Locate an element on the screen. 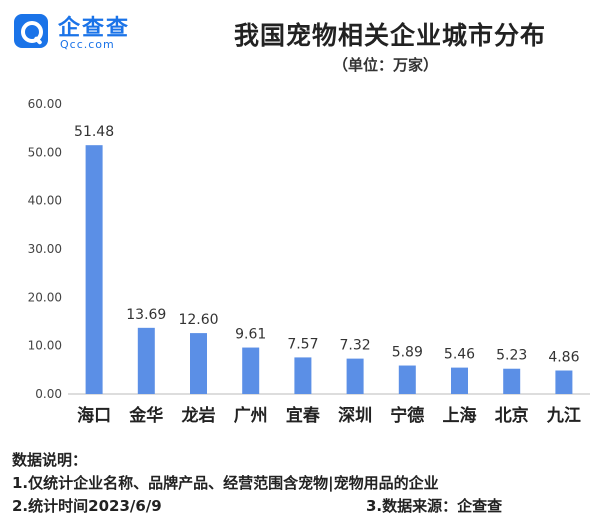 This screenshot has width=600, height=528. data-label: 5.89 is located at coordinates (407, 353).